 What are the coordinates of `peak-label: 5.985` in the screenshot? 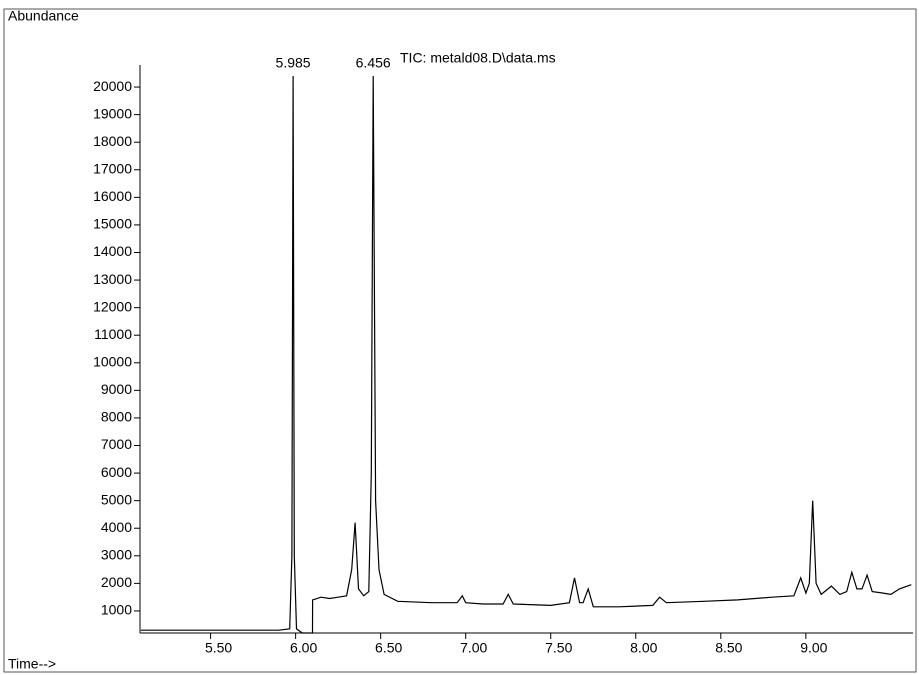 It's located at (293, 63).